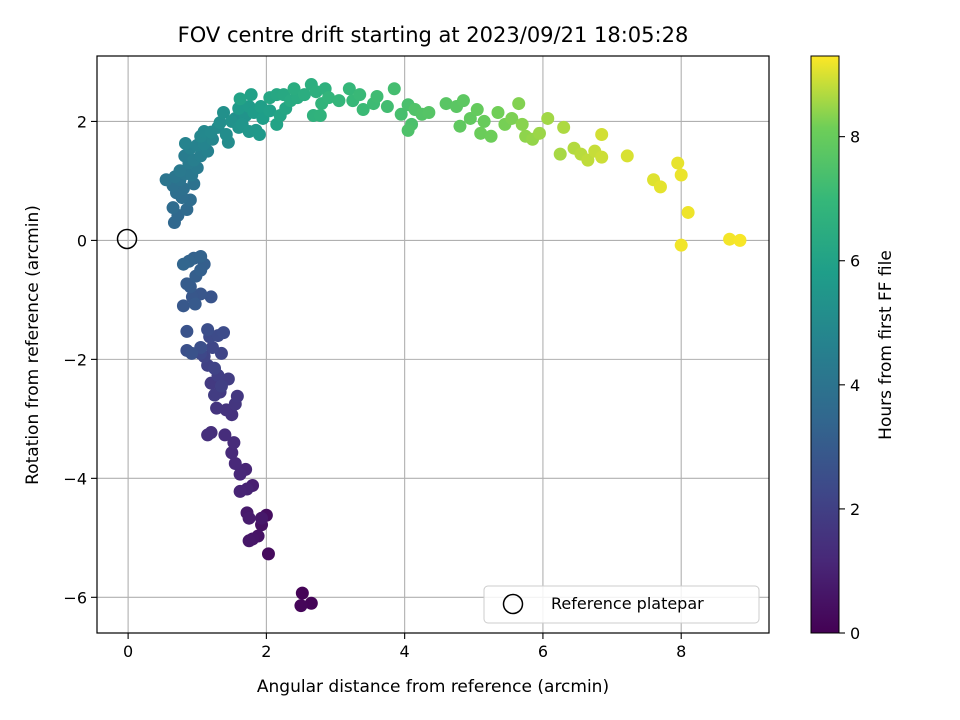  Describe the element at coordinates (405, 651) in the screenshot. I see `x-tick-label: 4` at that location.